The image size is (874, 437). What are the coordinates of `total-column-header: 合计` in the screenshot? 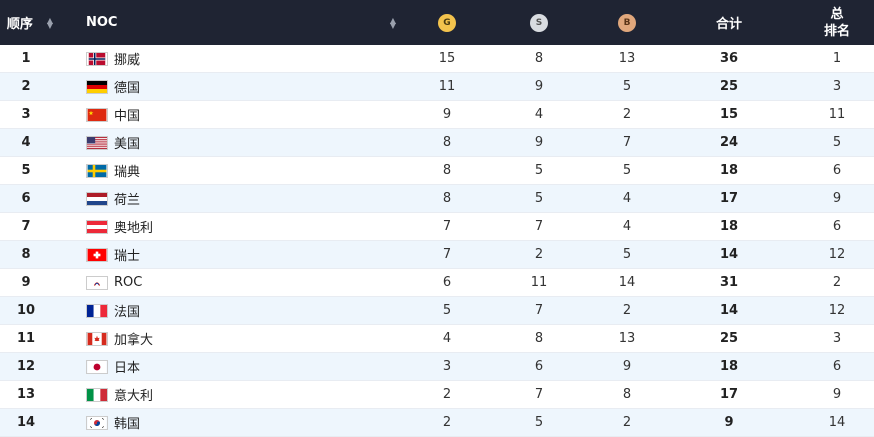 It's located at (728, 24).